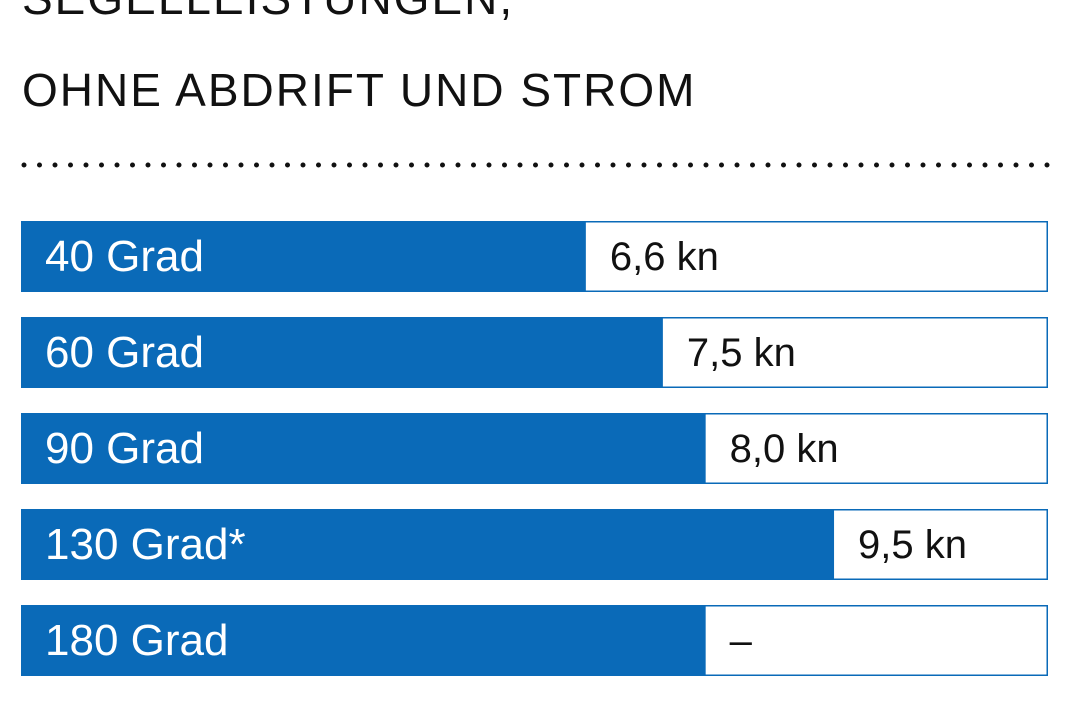 The height and width of the screenshot is (712, 1068). What do you see at coordinates (145, 544) in the screenshot?
I see `category-label: 130 Grad*` at bounding box center [145, 544].